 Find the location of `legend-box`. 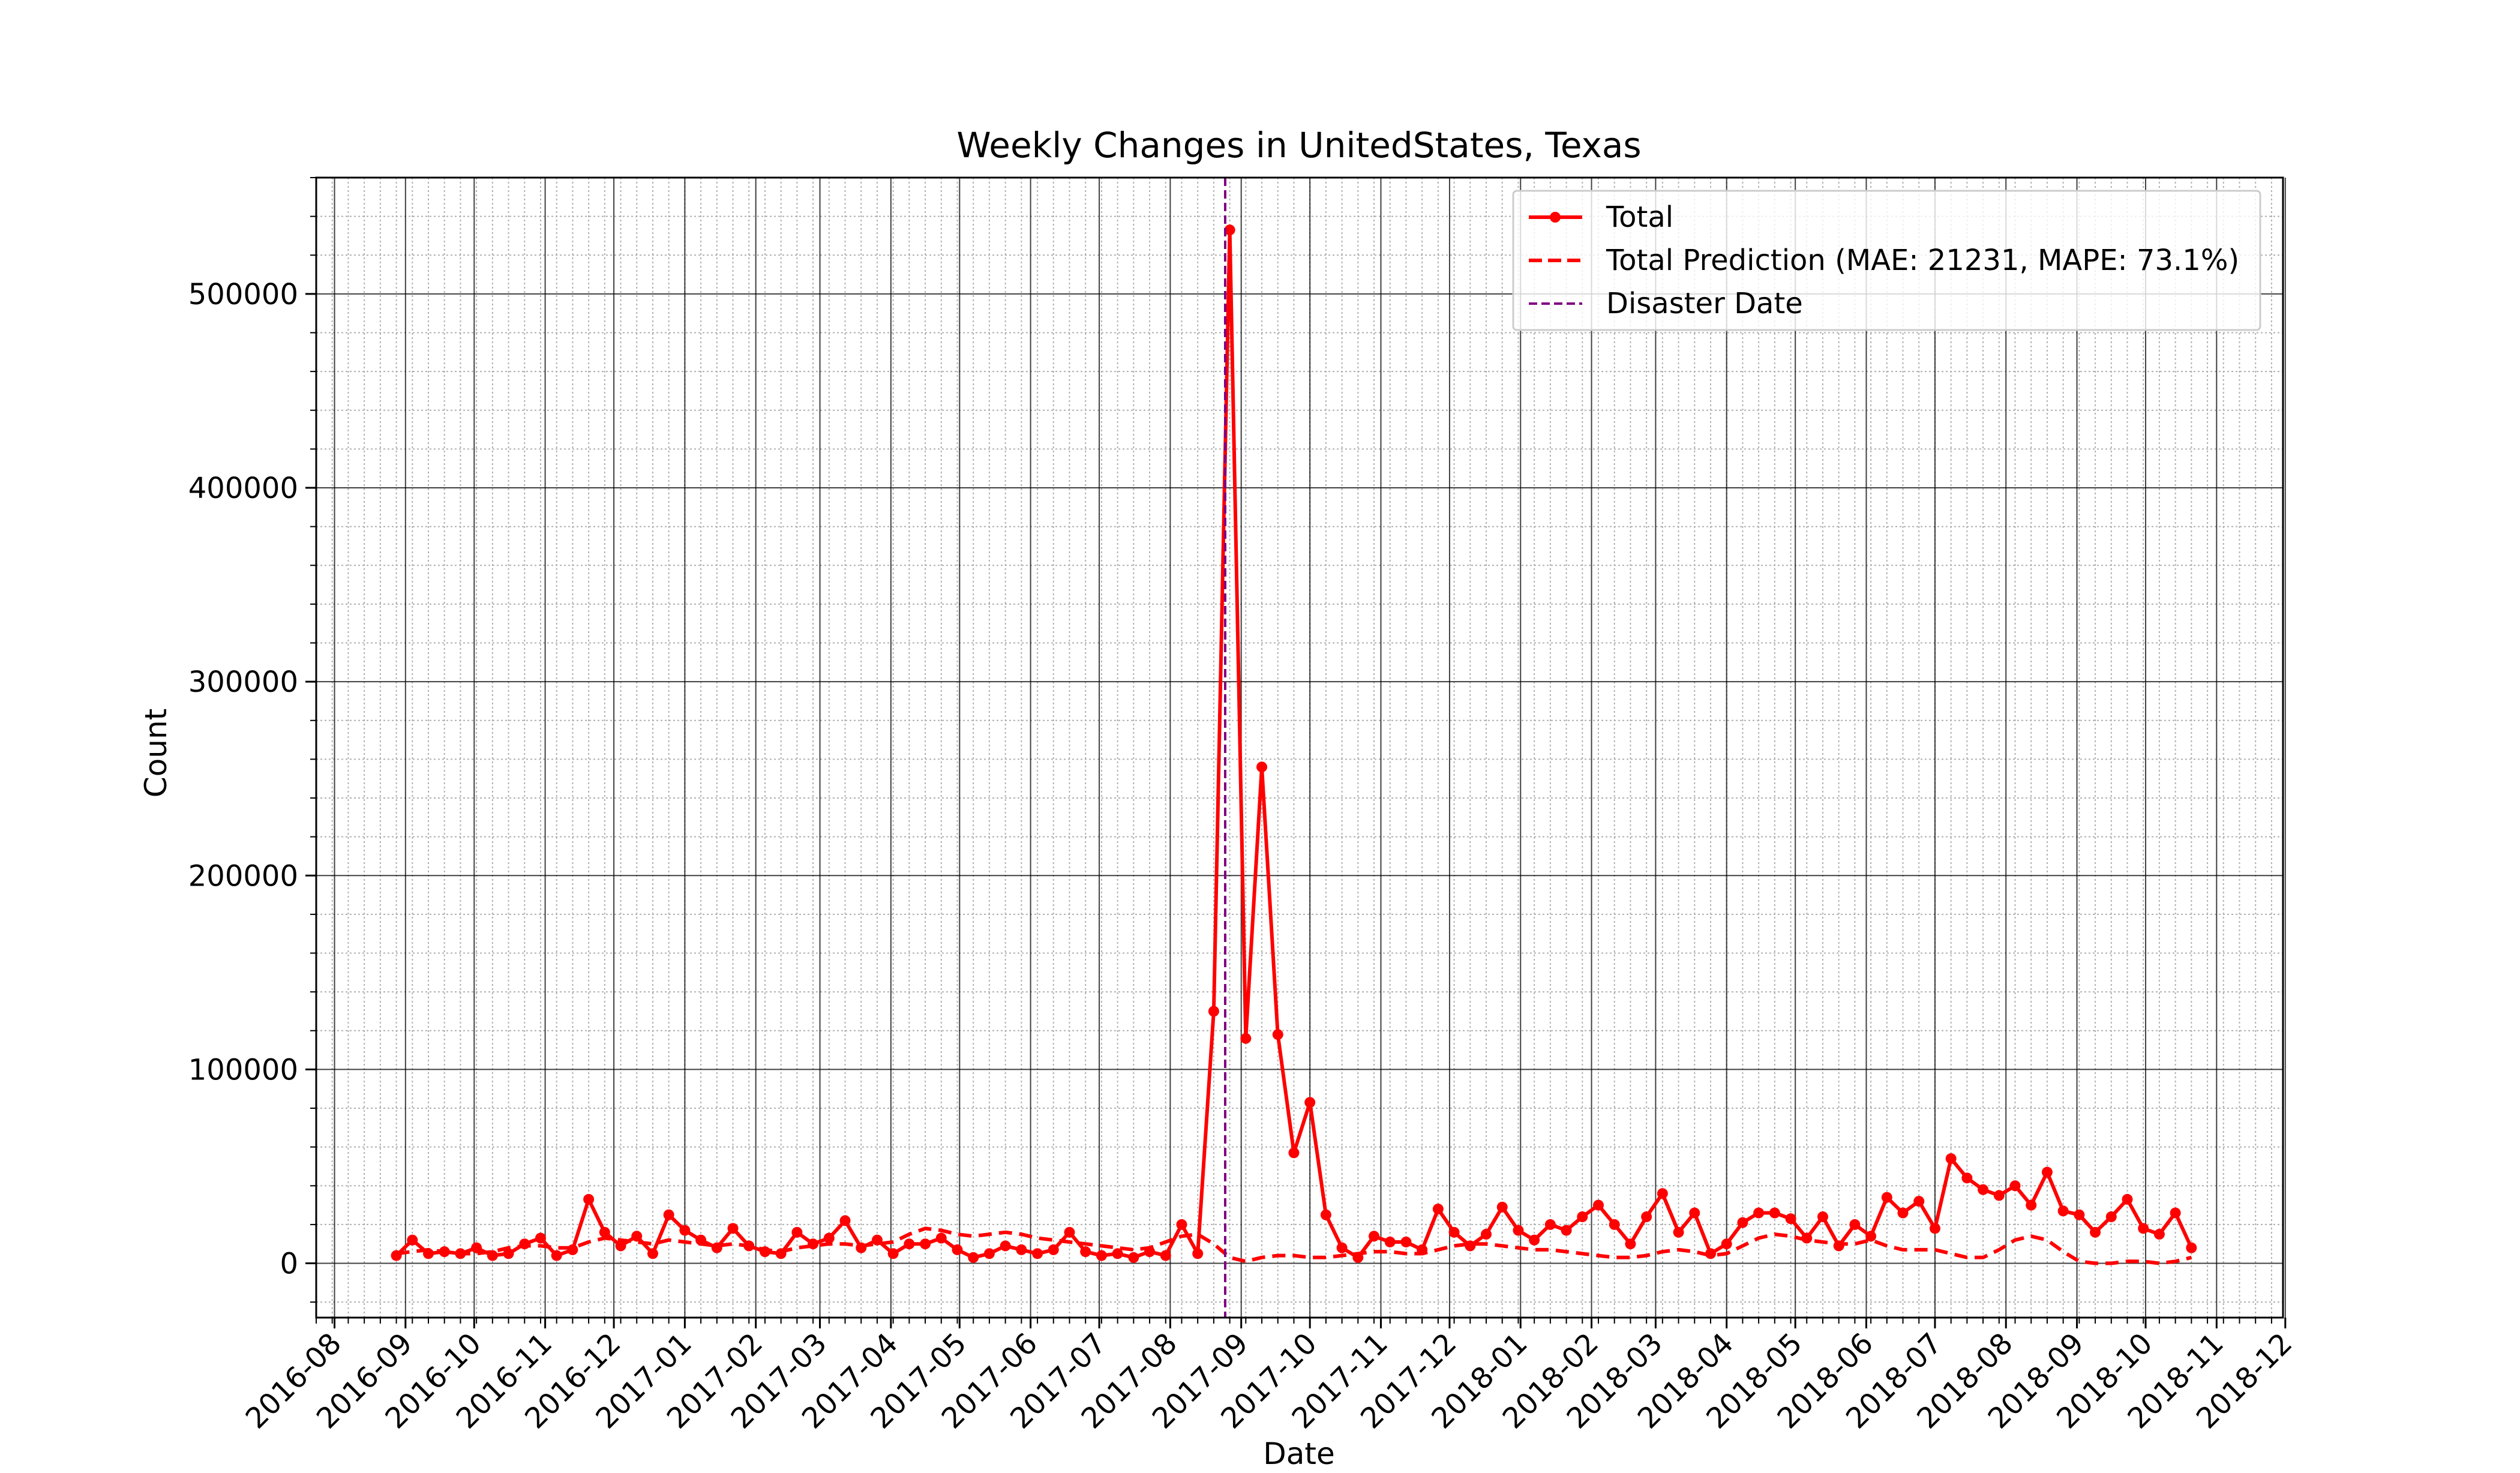

legend-box is located at coordinates (1886, 260).